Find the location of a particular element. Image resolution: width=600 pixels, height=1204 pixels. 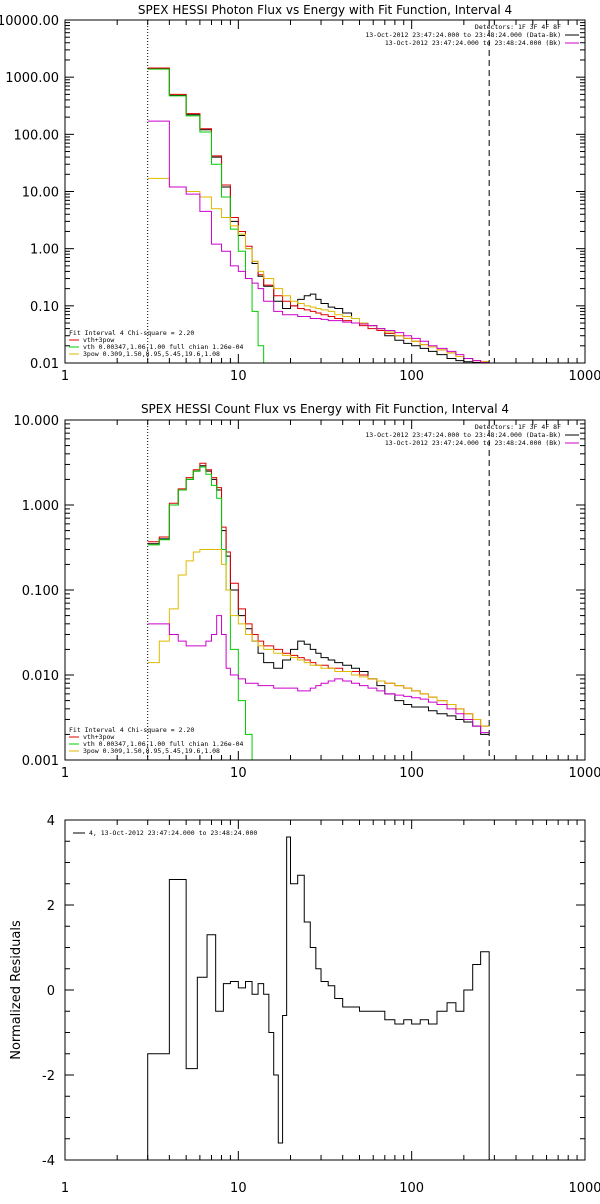

y-tick-label: 0 is located at coordinates (51, 991).